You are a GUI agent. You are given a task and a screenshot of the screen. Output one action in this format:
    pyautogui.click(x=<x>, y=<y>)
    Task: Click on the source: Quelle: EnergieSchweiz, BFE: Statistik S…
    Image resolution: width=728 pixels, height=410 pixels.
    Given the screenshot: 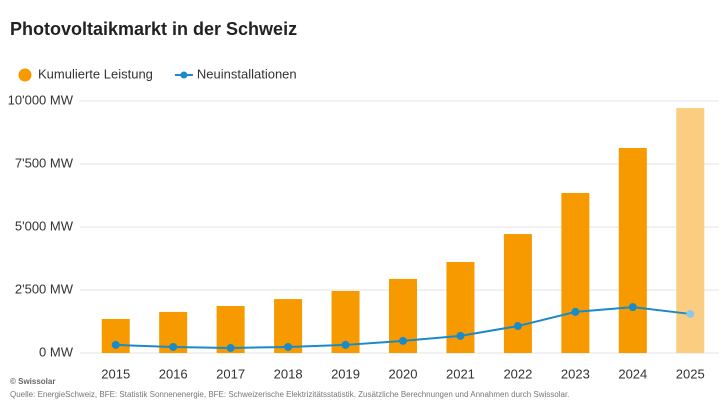 What is the action you would take?
    pyautogui.click(x=289, y=394)
    